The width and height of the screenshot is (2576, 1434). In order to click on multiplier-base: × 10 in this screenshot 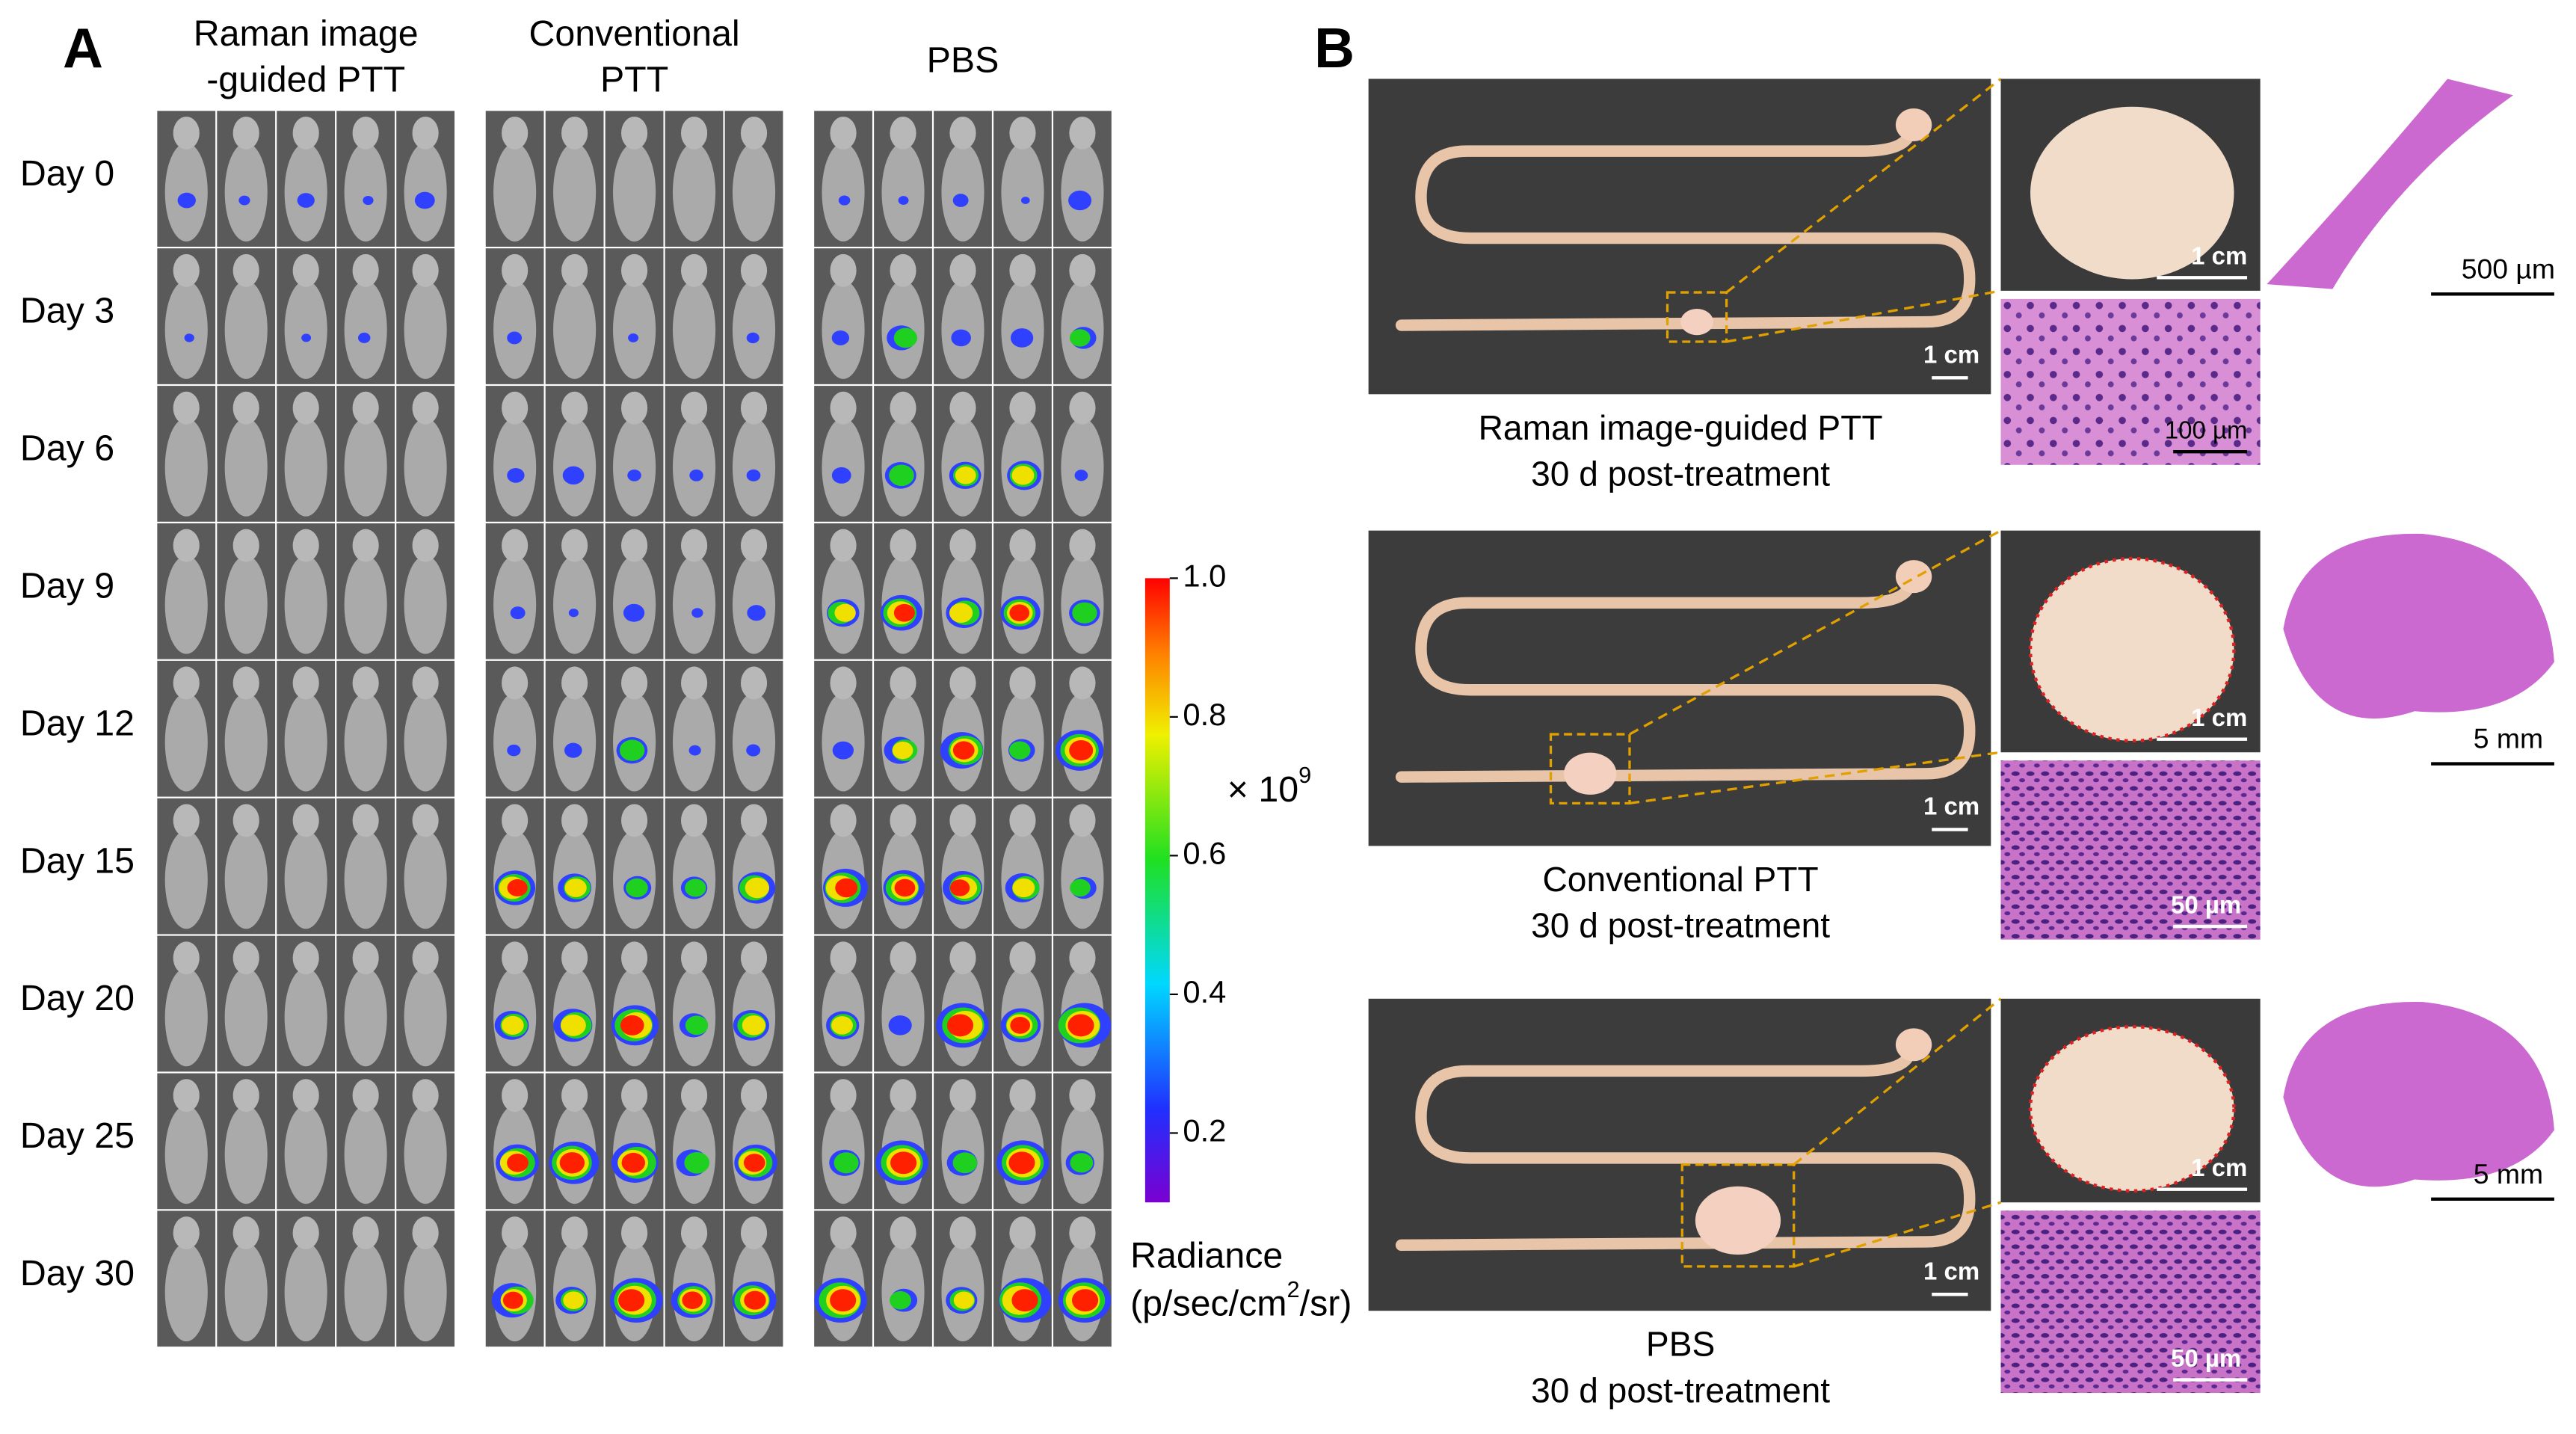, I will do `click(1262, 789)`.